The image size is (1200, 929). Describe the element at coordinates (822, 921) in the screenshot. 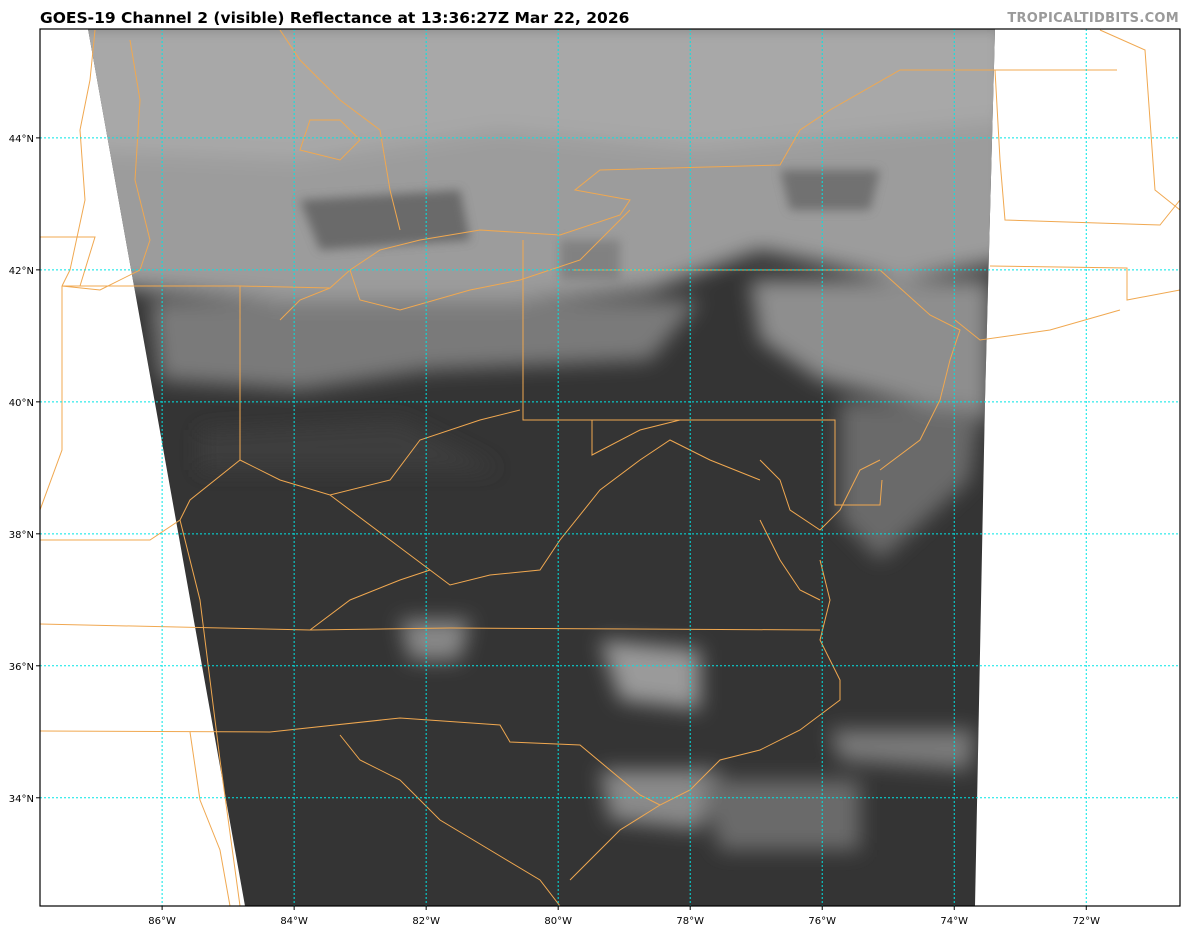

I see `lon-tick-label: 76°W` at that location.